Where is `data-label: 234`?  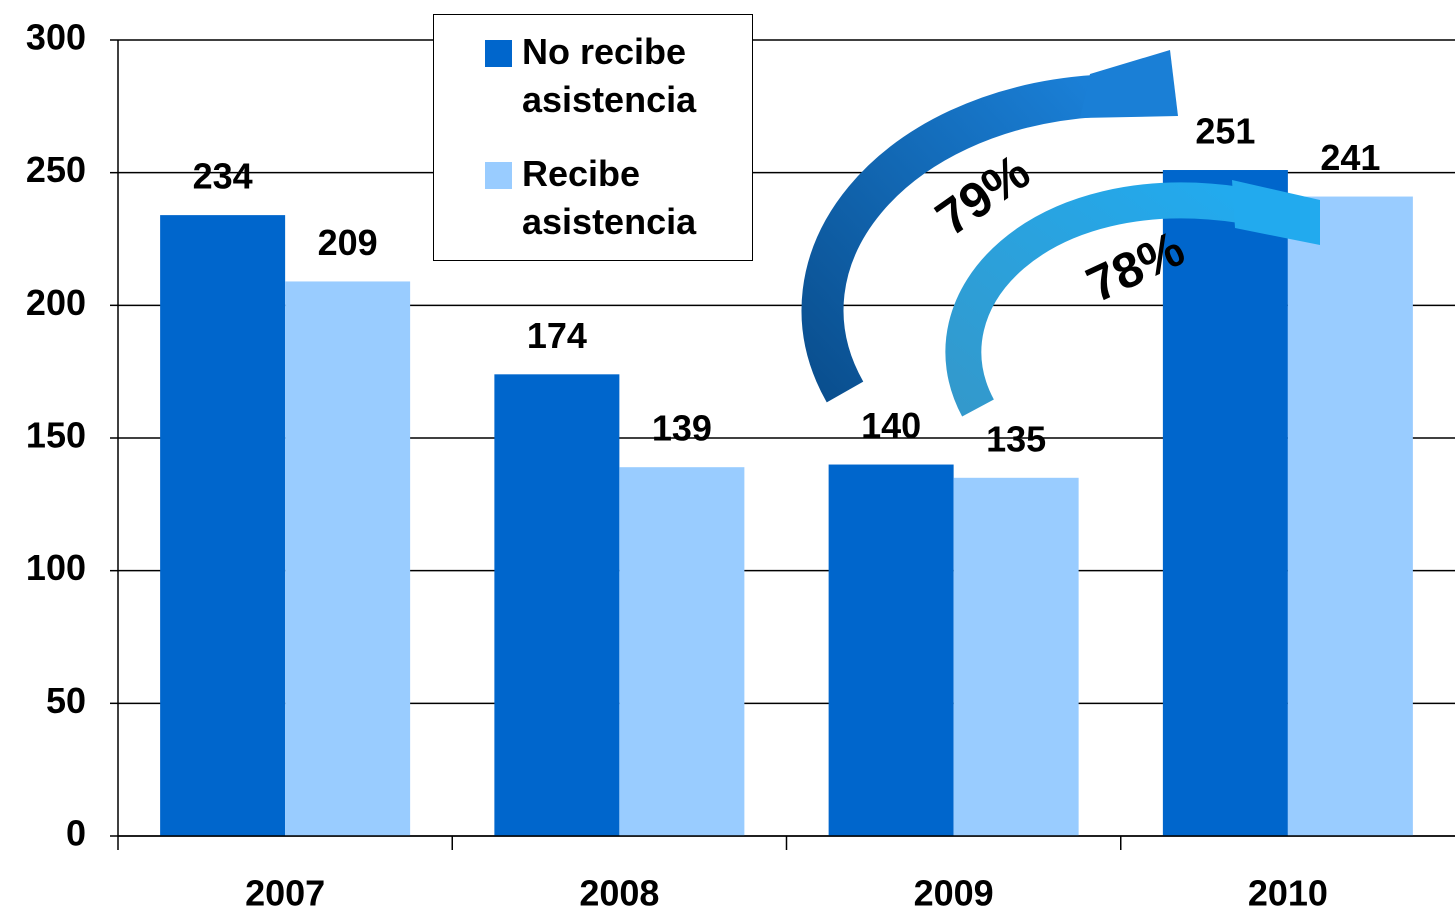
data-label: 234 is located at coordinates (223, 176).